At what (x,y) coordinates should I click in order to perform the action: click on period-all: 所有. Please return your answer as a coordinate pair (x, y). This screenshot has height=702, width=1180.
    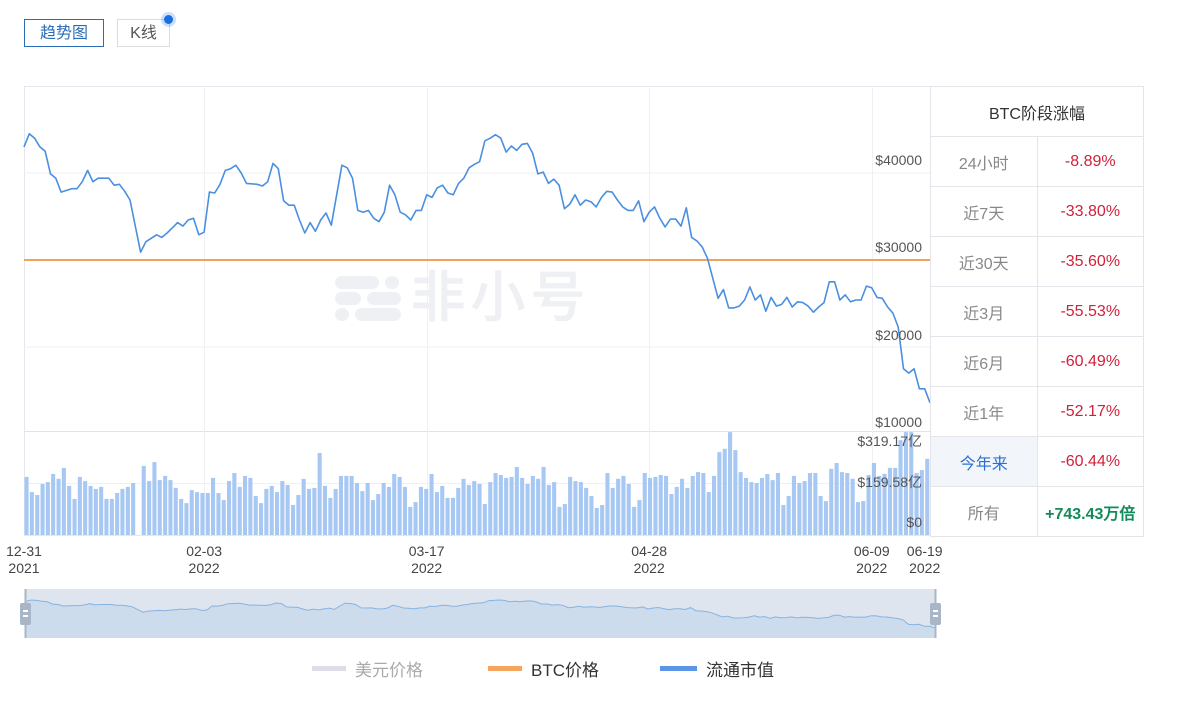
    Looking at the image, I should click on (984, 511).